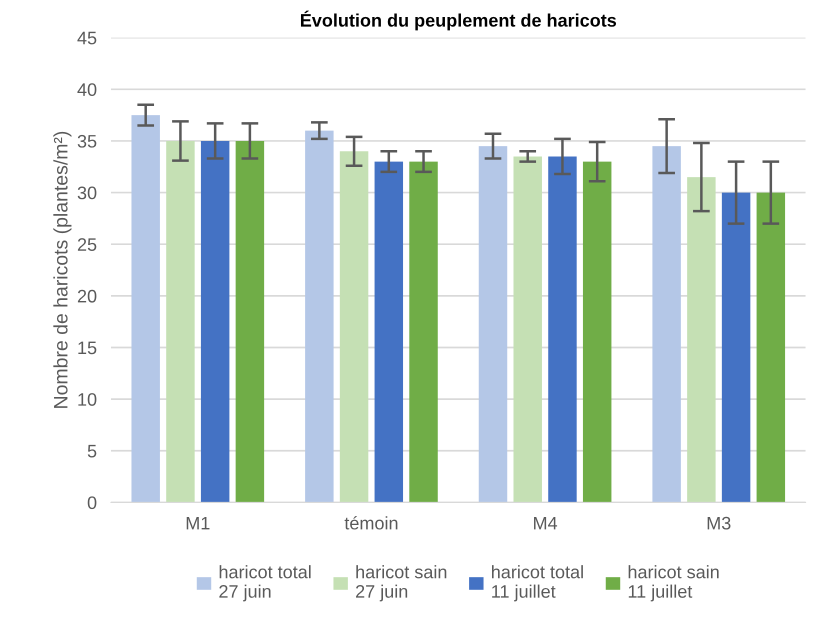 The image size is (822, 628). Describe the element at coordinates (401, 583) in the screenshot. I see `legend-label: haricot sain 27 juin` at that location.